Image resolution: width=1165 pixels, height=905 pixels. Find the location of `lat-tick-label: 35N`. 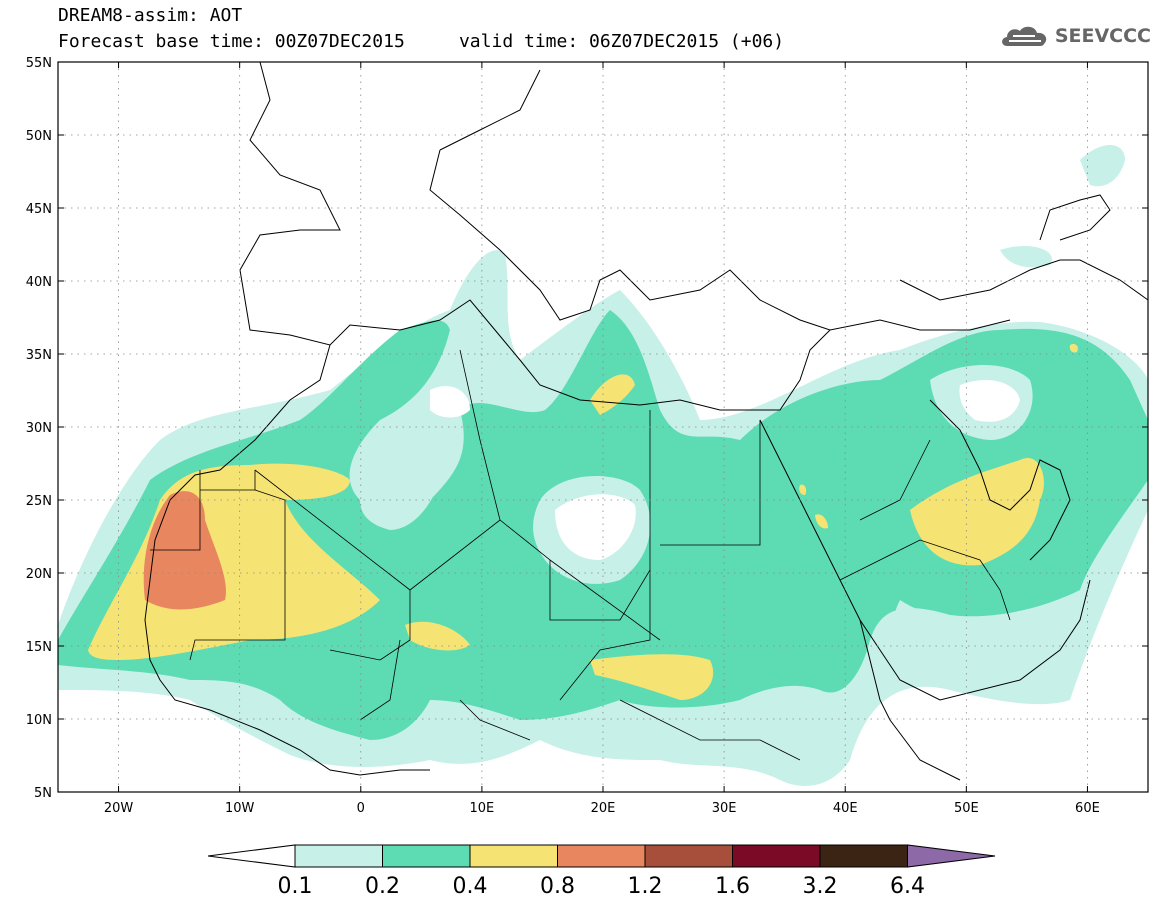

lat-tick-label: 35N is located at coordinates (39, 355).